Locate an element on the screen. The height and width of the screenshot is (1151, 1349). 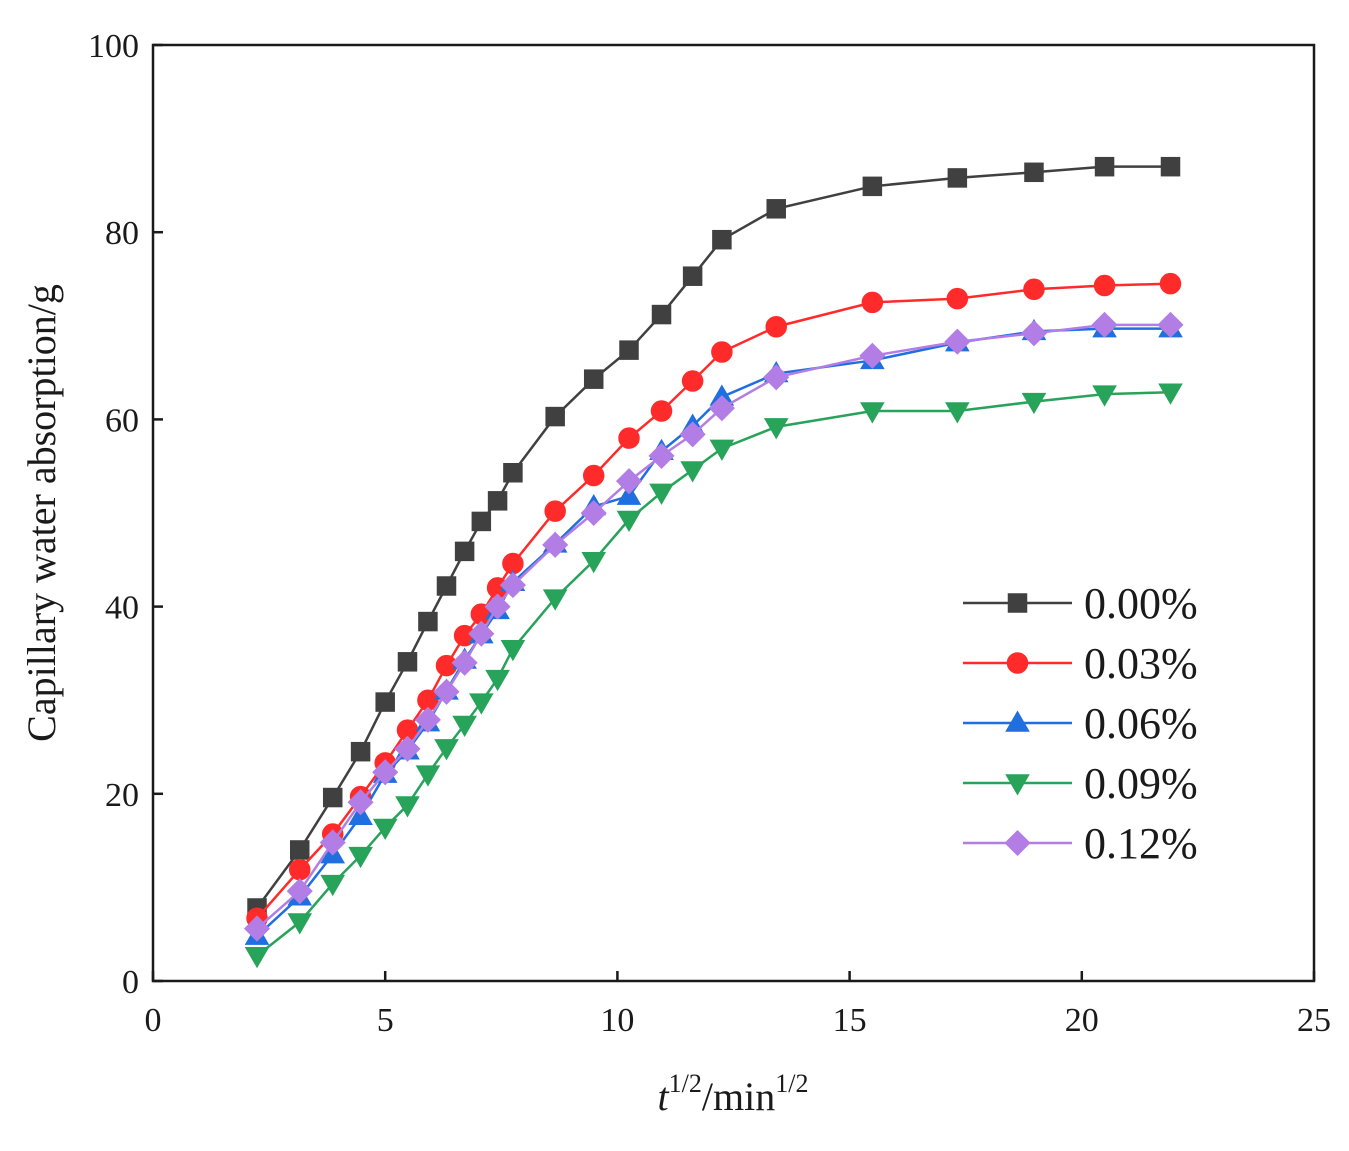
x-axis-title-exp2: 1/2 is located at coordinates (791, 1083).